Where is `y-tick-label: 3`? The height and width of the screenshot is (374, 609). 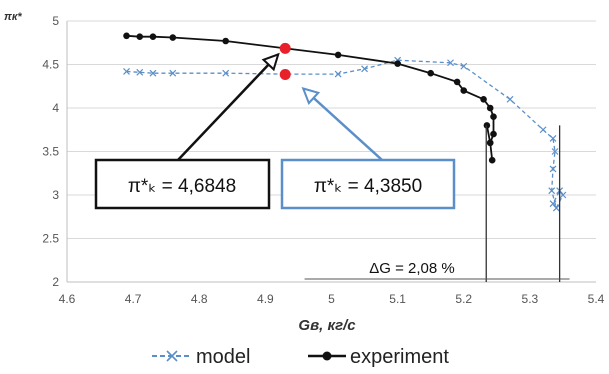
y-tick-label: 3 is located at coordinates (55, 195).